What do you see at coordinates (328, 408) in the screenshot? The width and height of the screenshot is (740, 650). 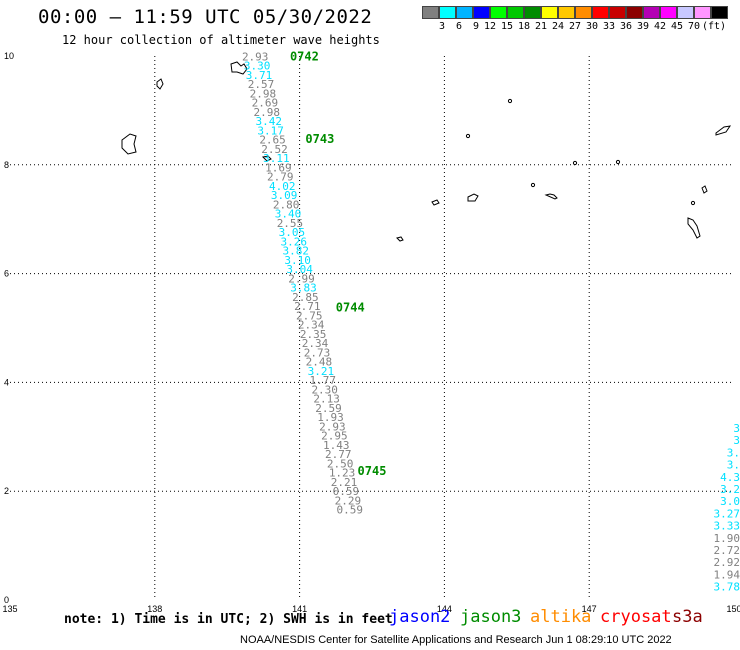 I see `wave-height-label: 2.59` at bounding box center [328, 408].